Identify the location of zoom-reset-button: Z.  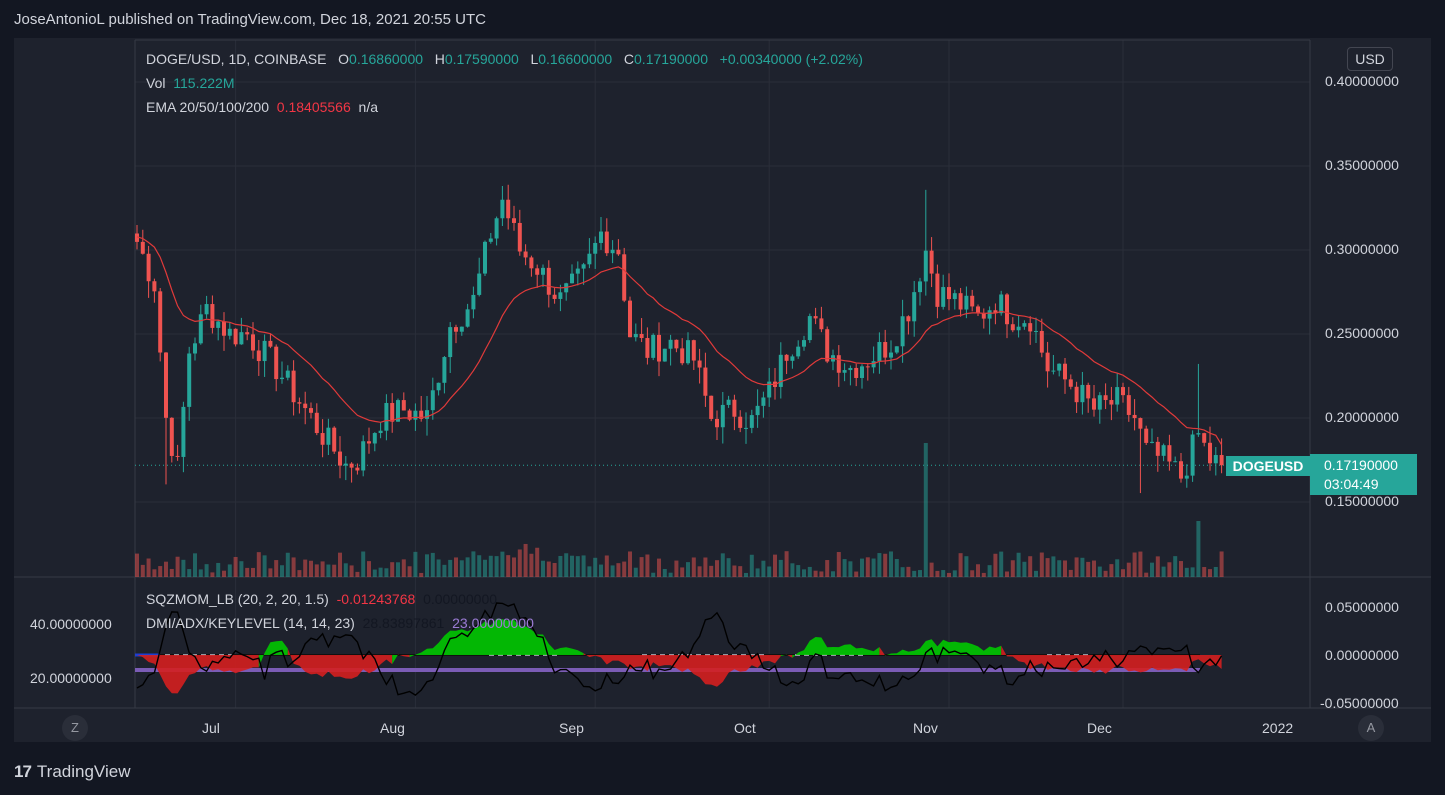
(75, 728).